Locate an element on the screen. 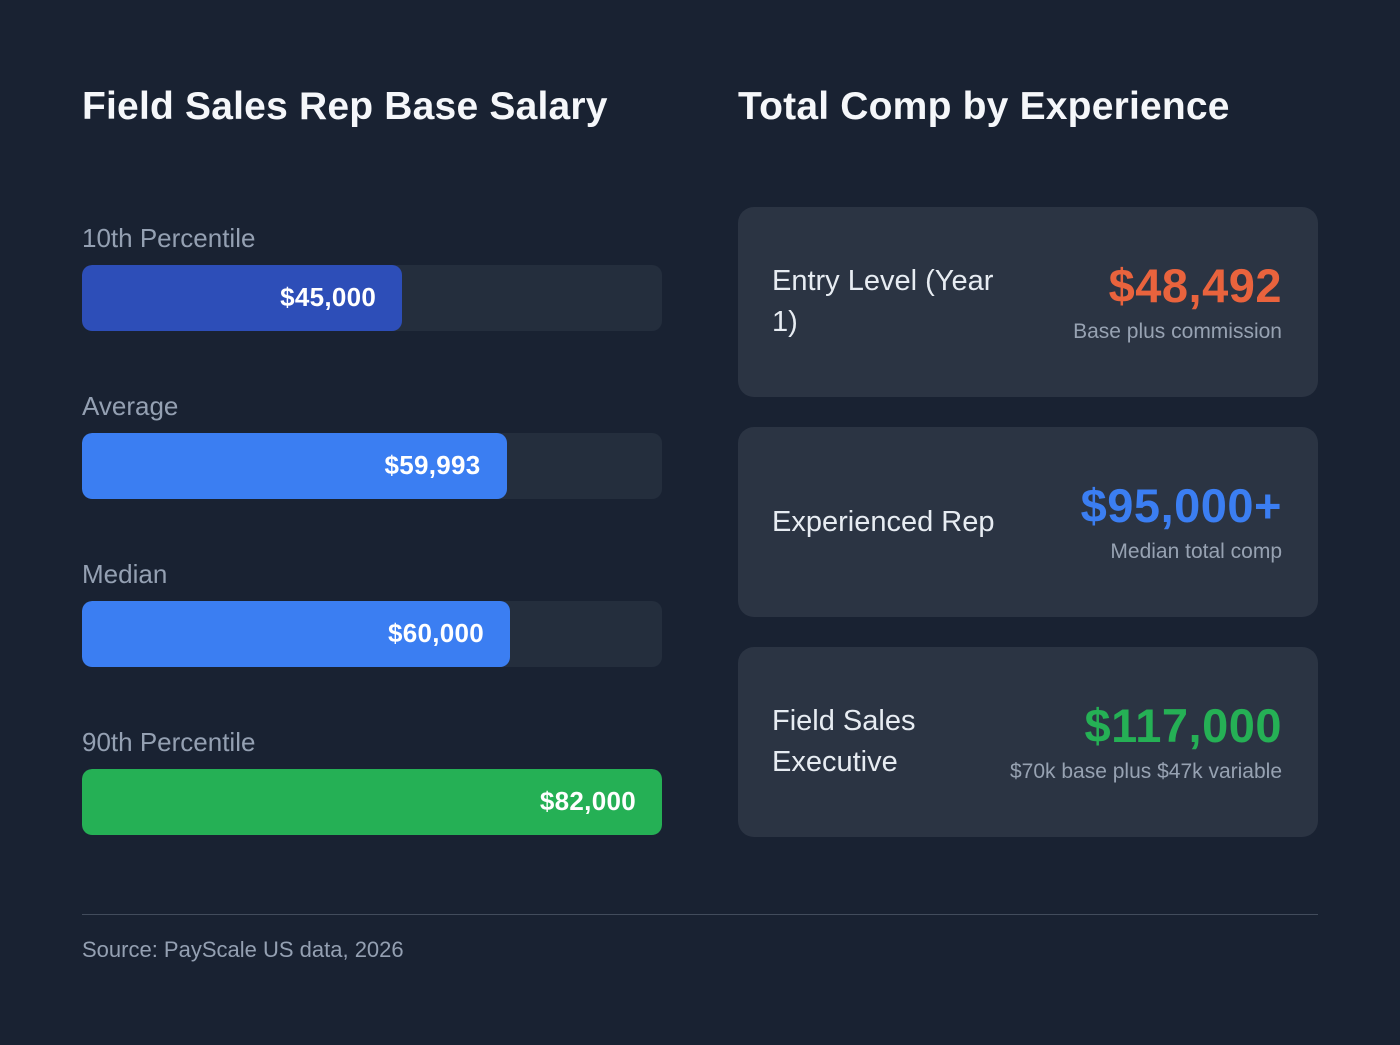  base-salary-title: Field Sales Rep Base Salary is located at coordinates (345, 106).